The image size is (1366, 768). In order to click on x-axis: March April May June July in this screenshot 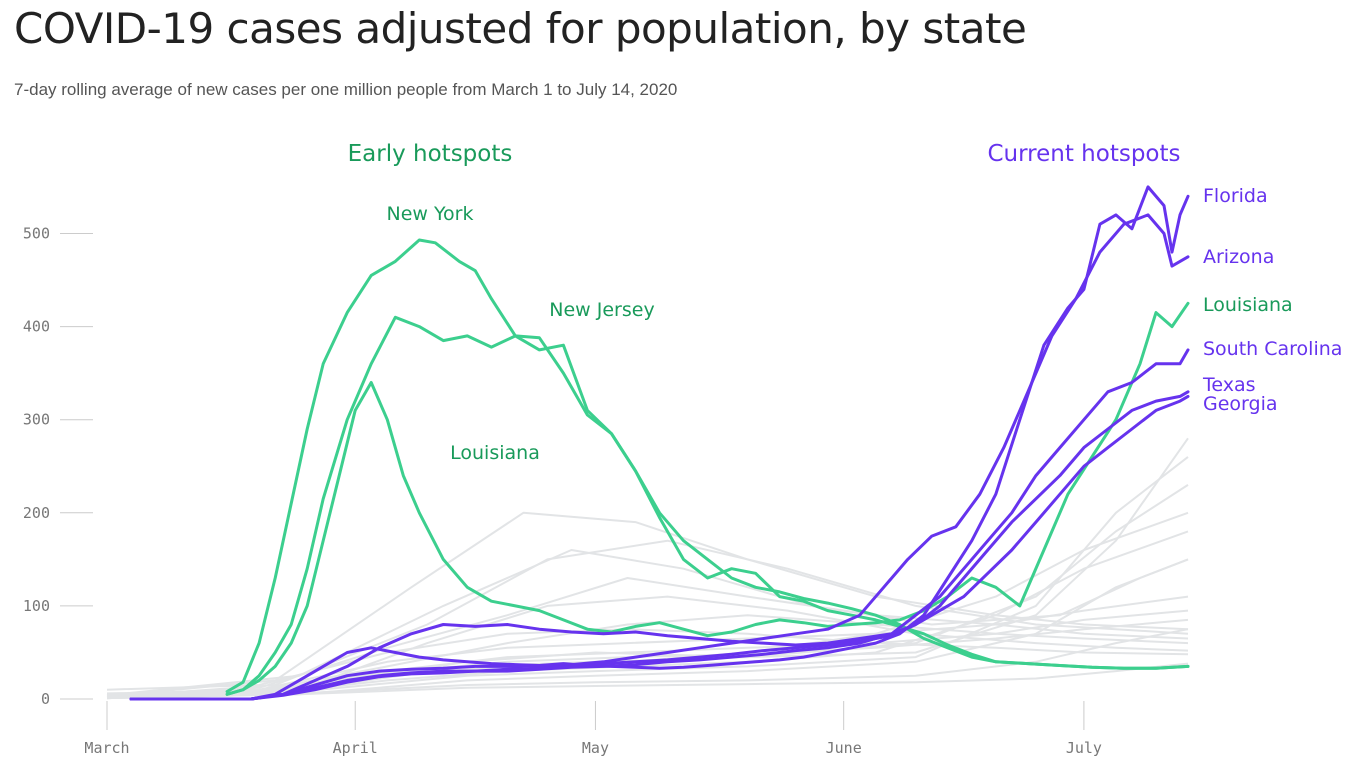, I will do `click(593, 729)`.